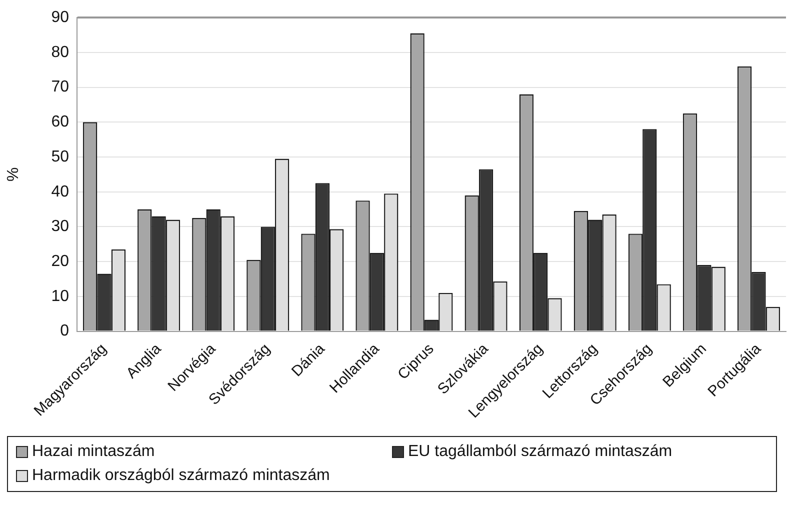 This screenshot has height=511, width=794. Describe the element at coordinates (65, 331) in the screenshot. I see `y-tick-label: 0` at that location.